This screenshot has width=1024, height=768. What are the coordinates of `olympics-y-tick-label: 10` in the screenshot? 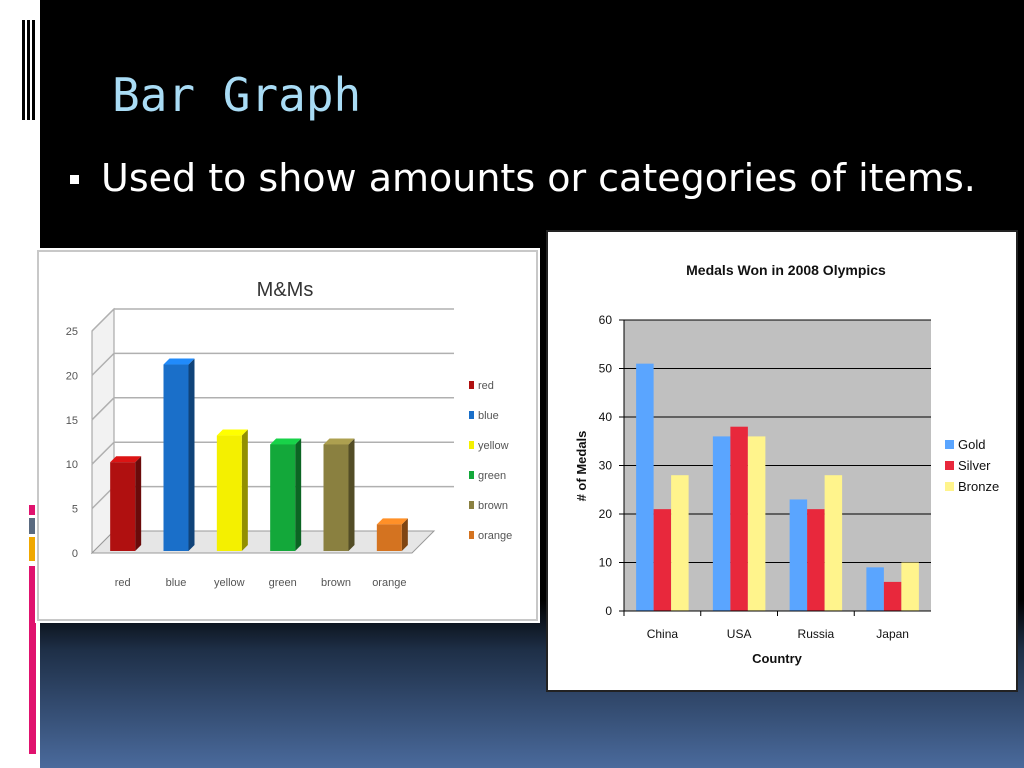 It's located at (606, 563).